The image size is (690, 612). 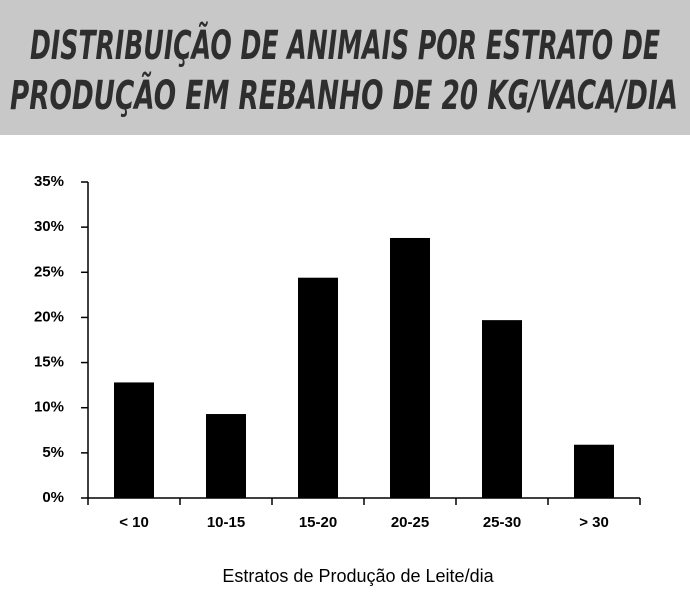 I want to click on x-axis-label: Estratos de Produção de Leite/dia, so click(x=358, y=576).